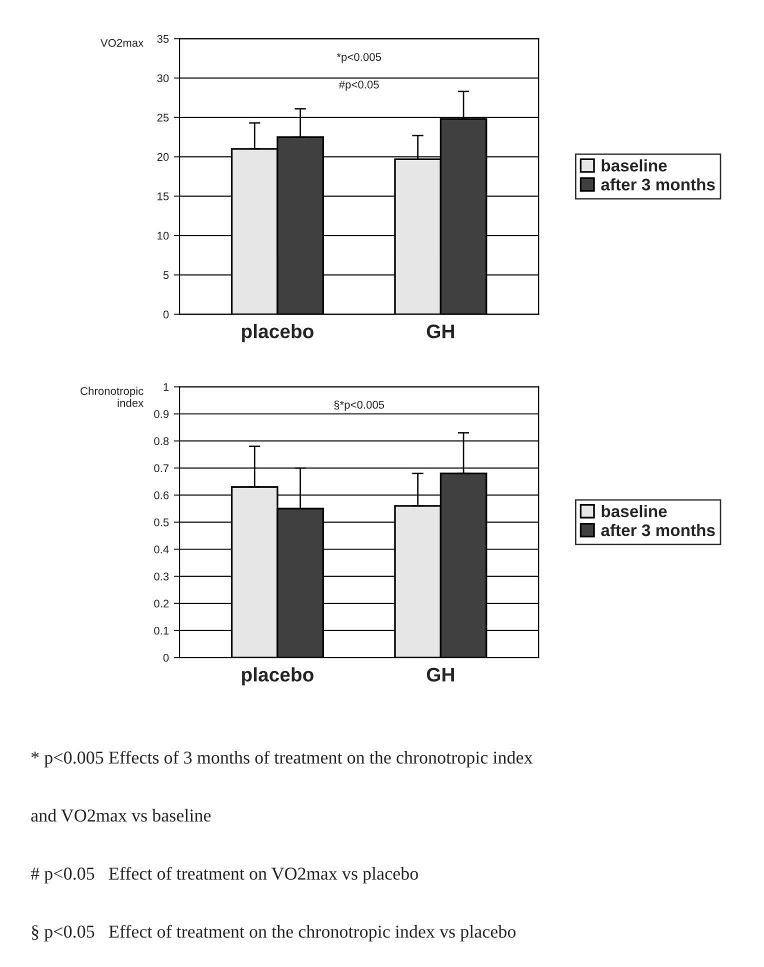 The height and width of the screenshot is (967, 764). I want to click on annotation: *p<0.005, so click(359, 58).